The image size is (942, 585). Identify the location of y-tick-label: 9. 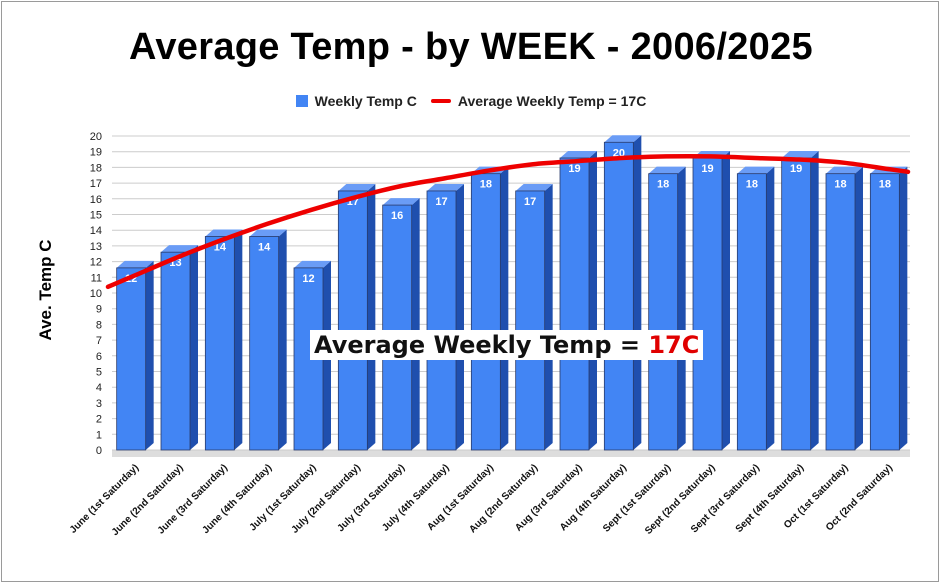
(99, 310).